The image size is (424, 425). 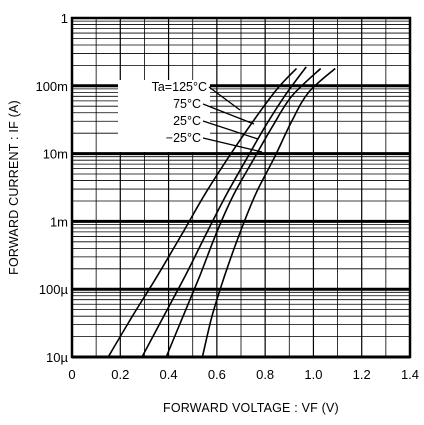 What do you see at coordinates (313, 374) in the screenshot?
I see `x-tick-label: 1.0` at bounding box center [313, 374].